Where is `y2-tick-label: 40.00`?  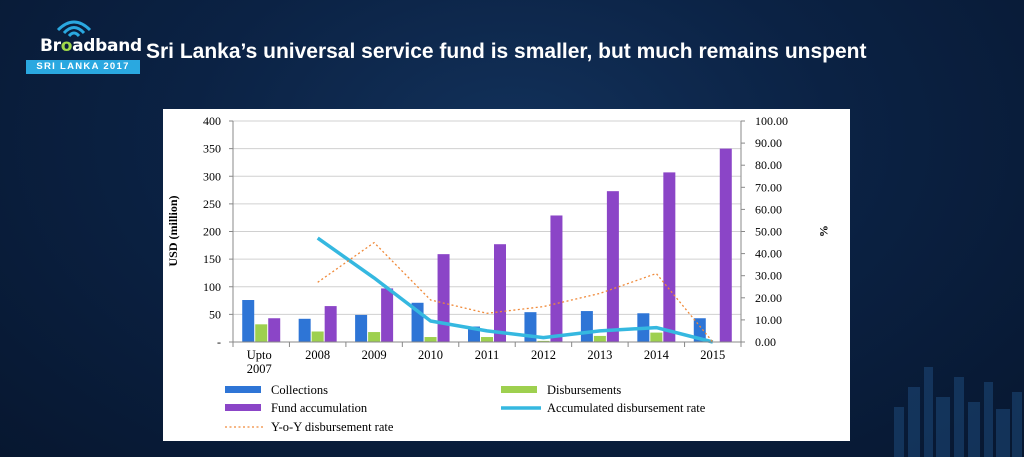 y2-tick-label: 40.00 is located at coordinates (768, 254).